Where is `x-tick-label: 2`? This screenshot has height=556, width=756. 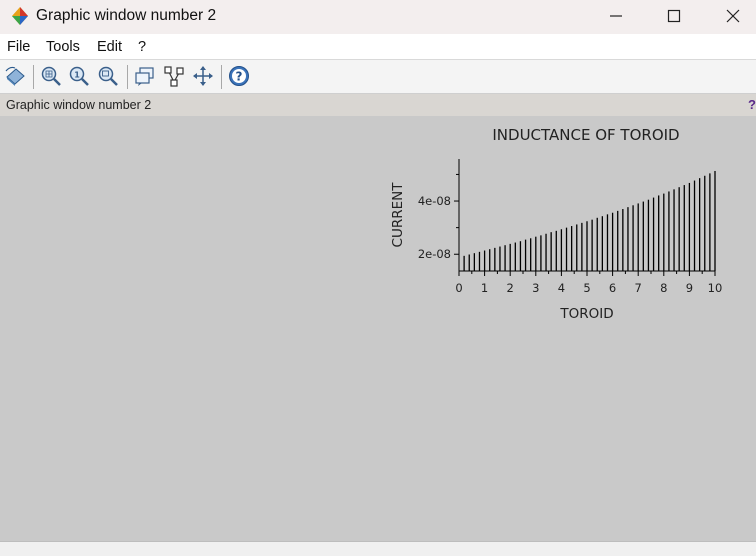
x-tick-label: 2 is located at coordinates (510, 288).